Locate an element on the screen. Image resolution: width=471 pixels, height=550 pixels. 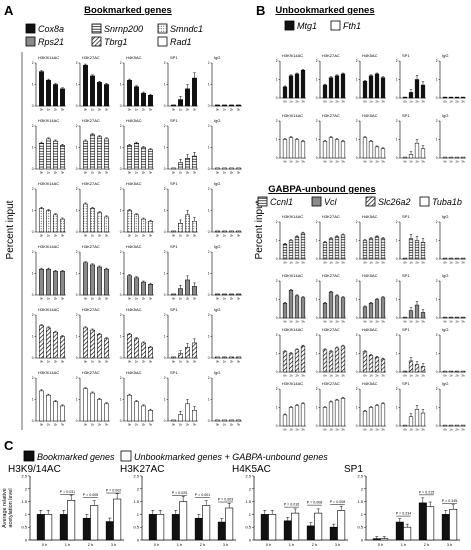
plot-a-Rad1-IgG: IgG 0 1 2 0h 1h 2h 3h is located at coordinates (225, 398).